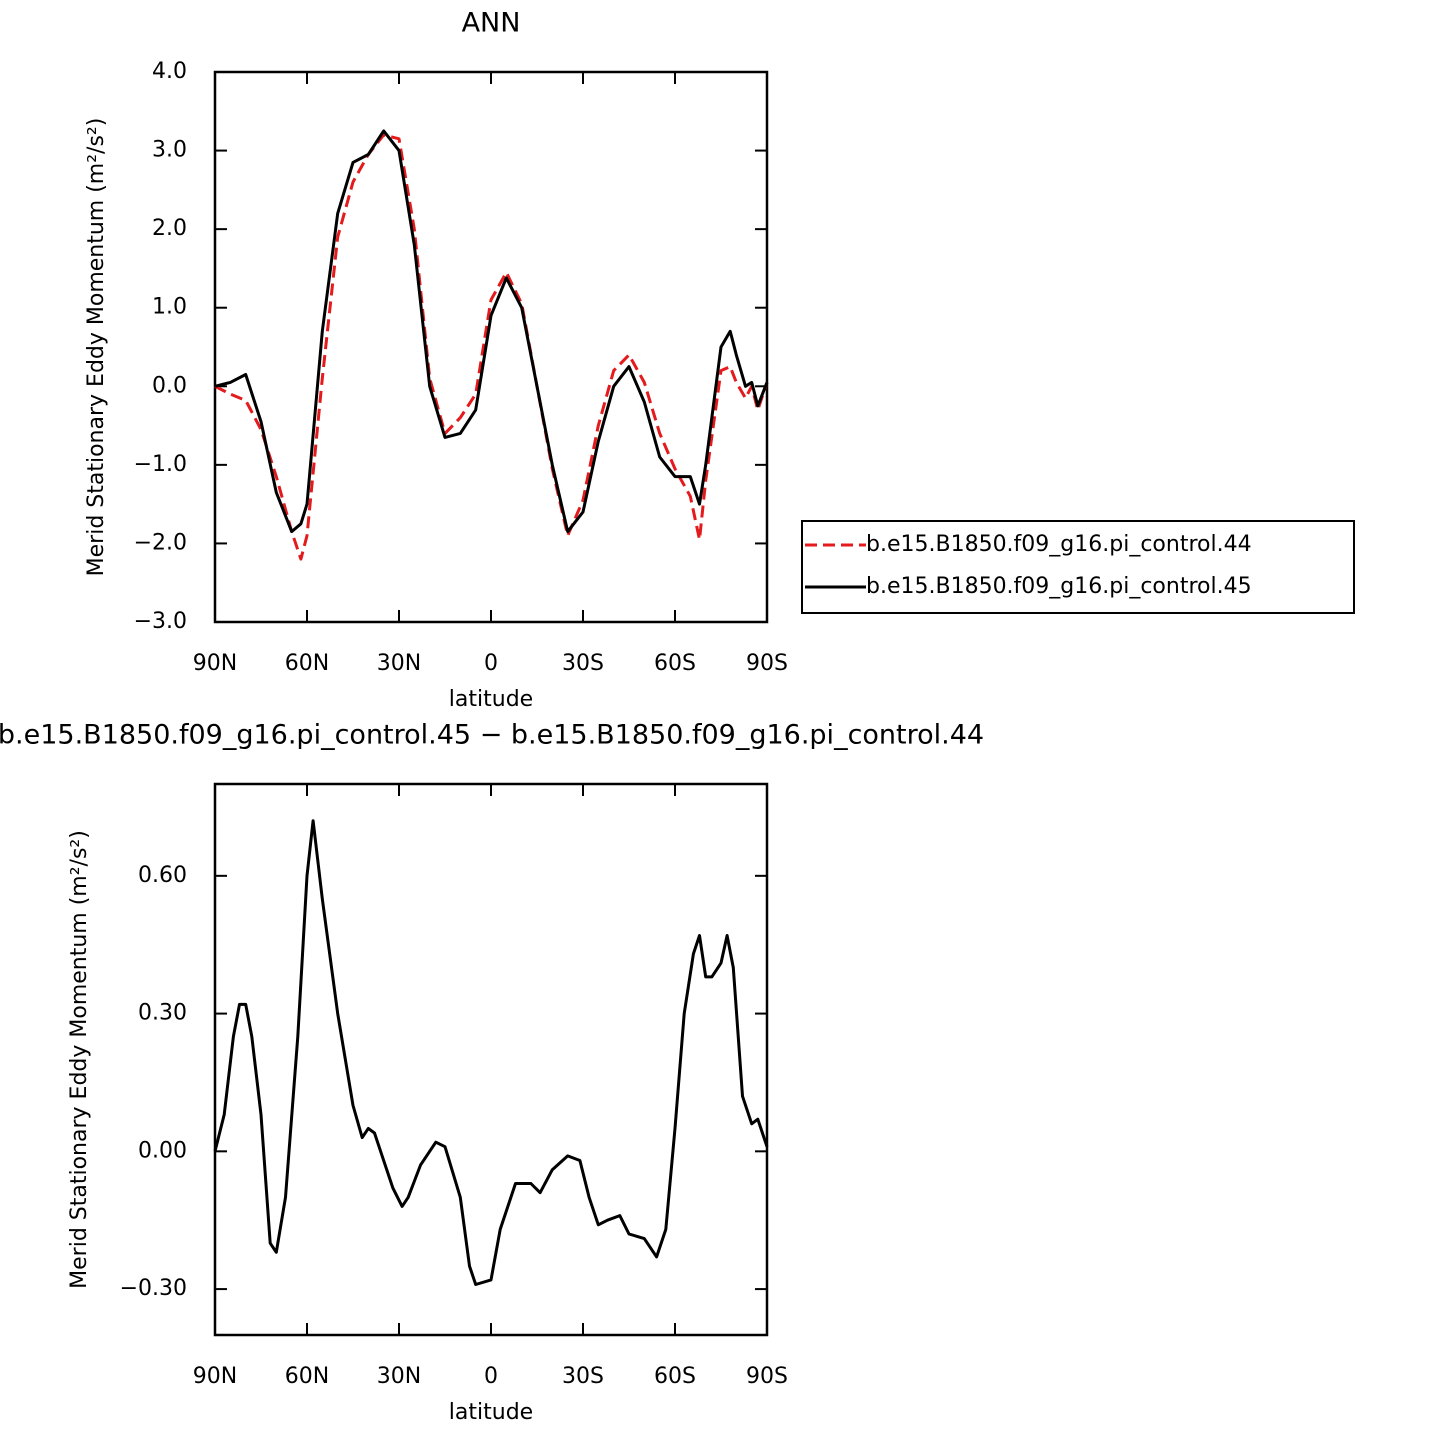 The image size is (1435, 1435). What do you see at coordinates (1059, 586) in the screenshot?
I see `legend-label: b.e15.B1850.f09_g16.pi_control.45` at bounding box center [1059, 586].